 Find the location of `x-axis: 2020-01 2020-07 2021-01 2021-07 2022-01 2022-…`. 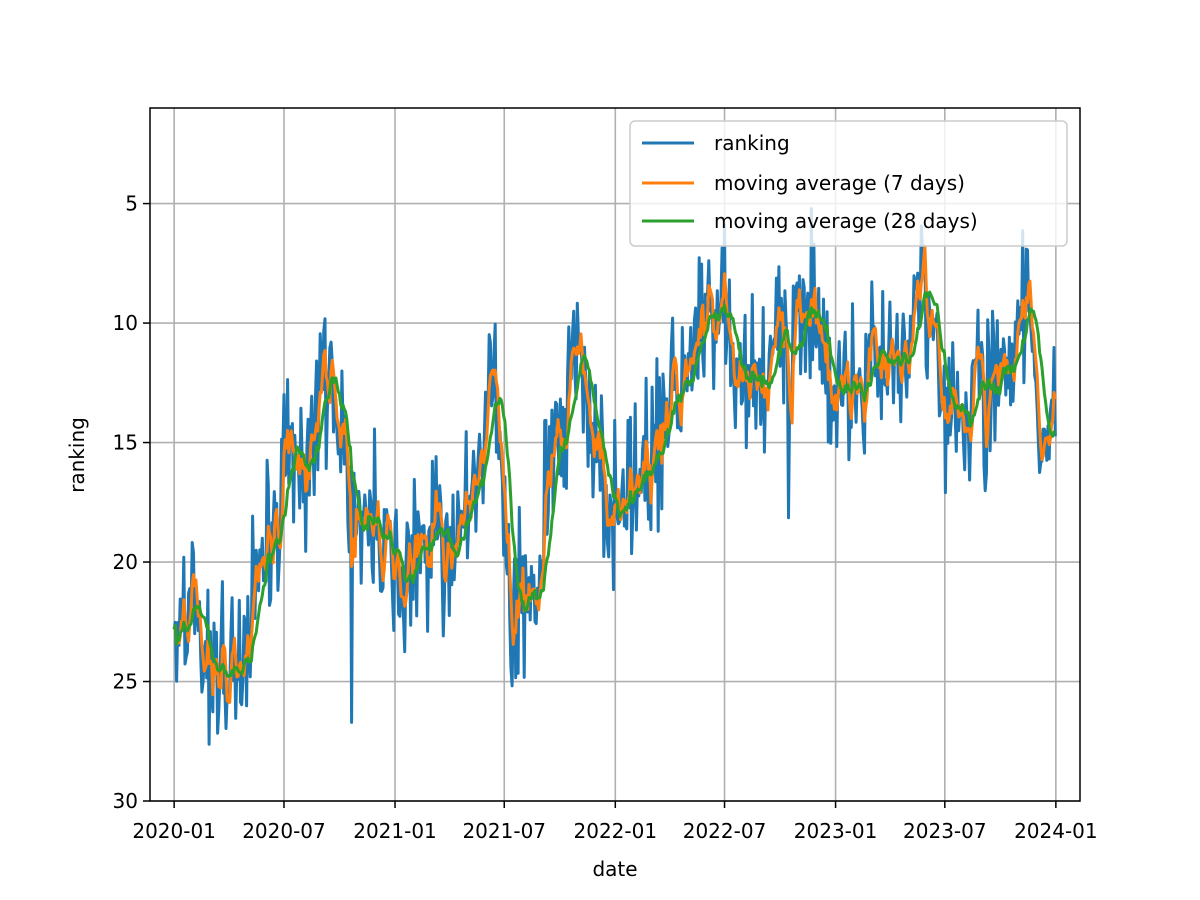

x-axis: 2020-01 2020-07 2021-01 2021-07 2022-01 2022-… is located at coordinates (615, 822).